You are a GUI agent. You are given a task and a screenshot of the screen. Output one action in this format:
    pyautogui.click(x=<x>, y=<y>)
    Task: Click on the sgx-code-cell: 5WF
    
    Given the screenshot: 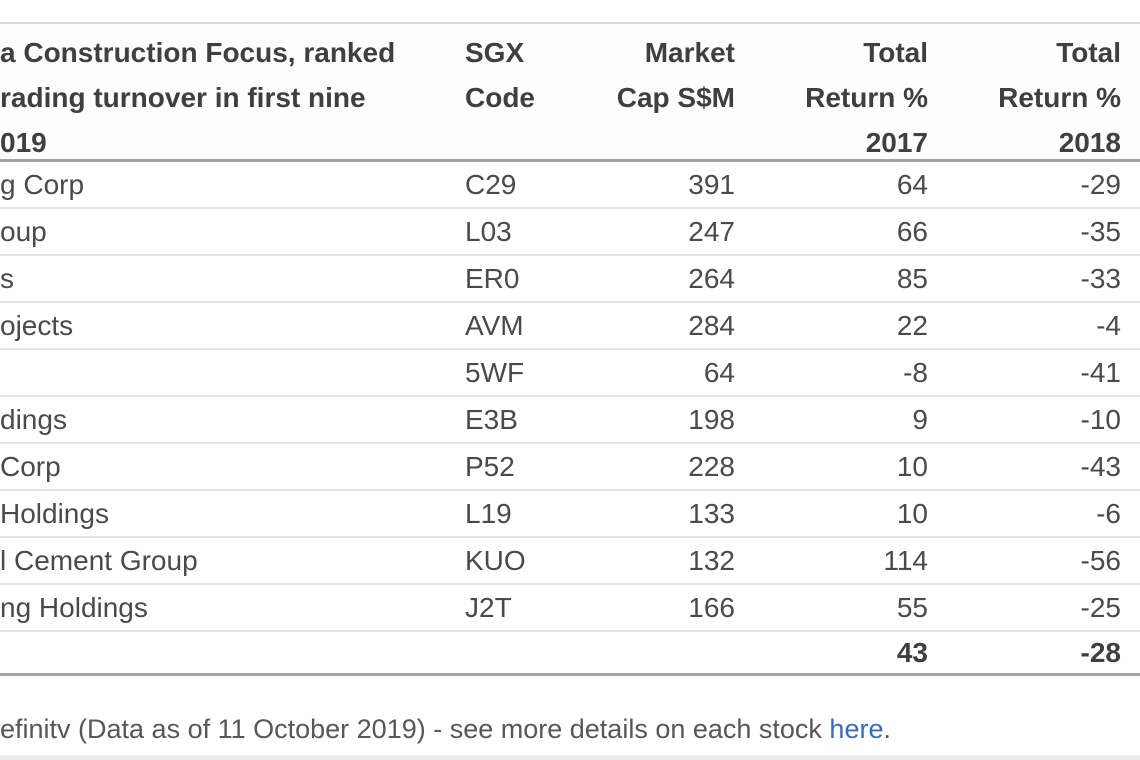 What is the action you would take?
    pyautogui.click(x=495, y=372)
    